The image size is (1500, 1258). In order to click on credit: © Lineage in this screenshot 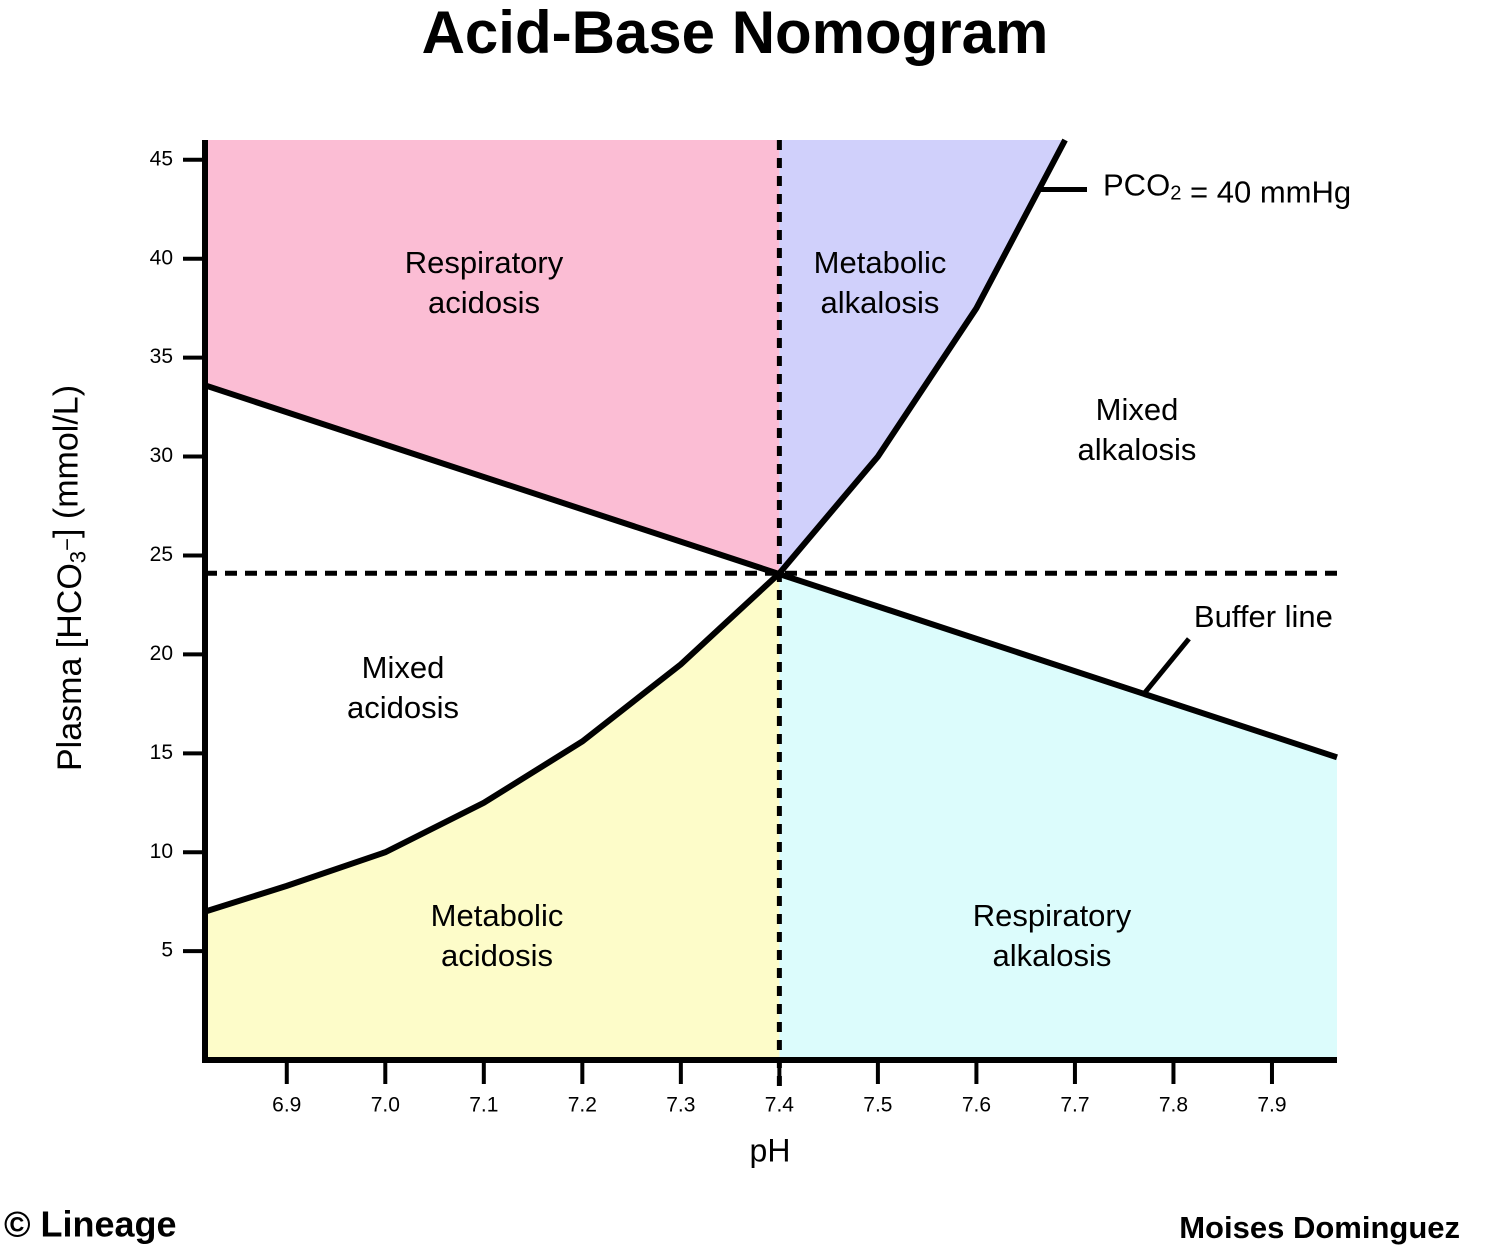, I will do `click(90, 1224)`.